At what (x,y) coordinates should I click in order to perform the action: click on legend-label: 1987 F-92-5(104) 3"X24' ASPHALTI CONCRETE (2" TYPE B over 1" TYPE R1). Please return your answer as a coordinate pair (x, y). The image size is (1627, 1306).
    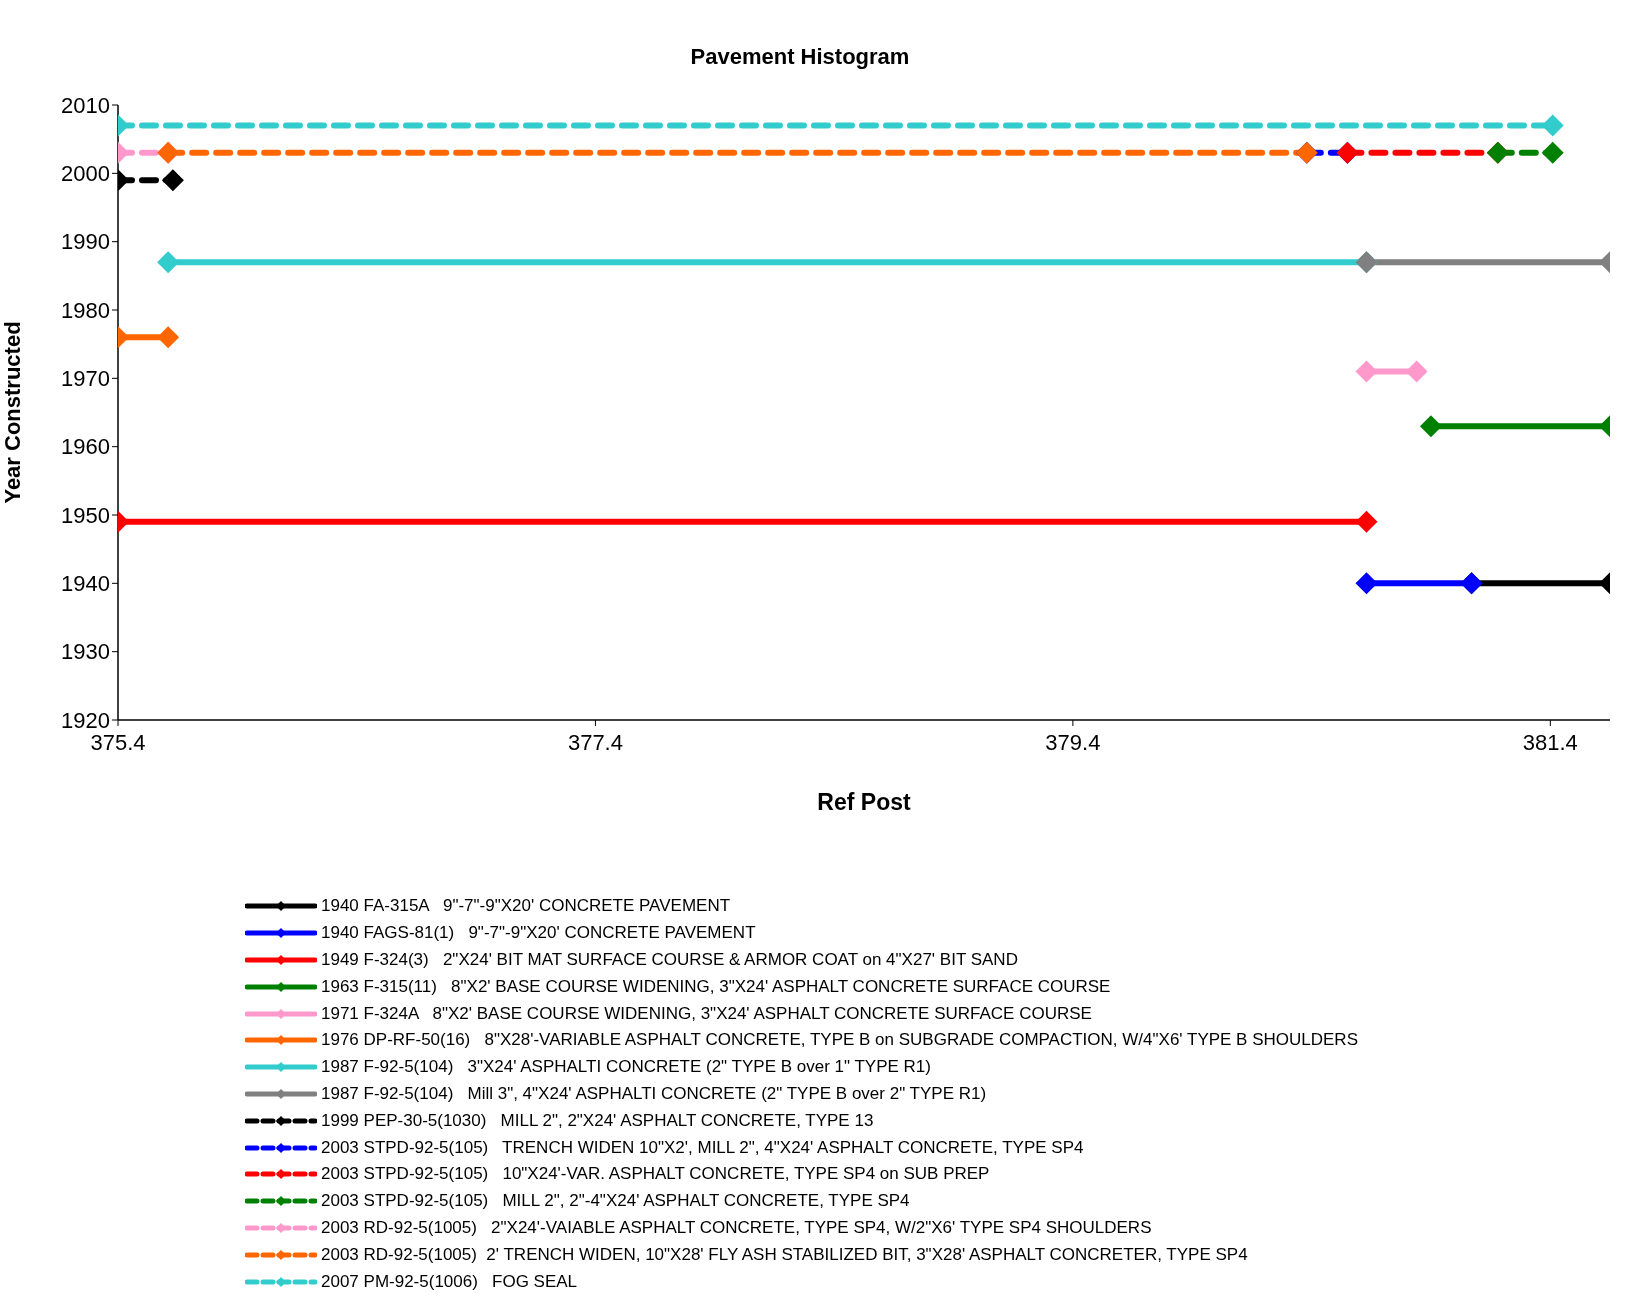
    Looking at the image, I should click on (626, 1067).